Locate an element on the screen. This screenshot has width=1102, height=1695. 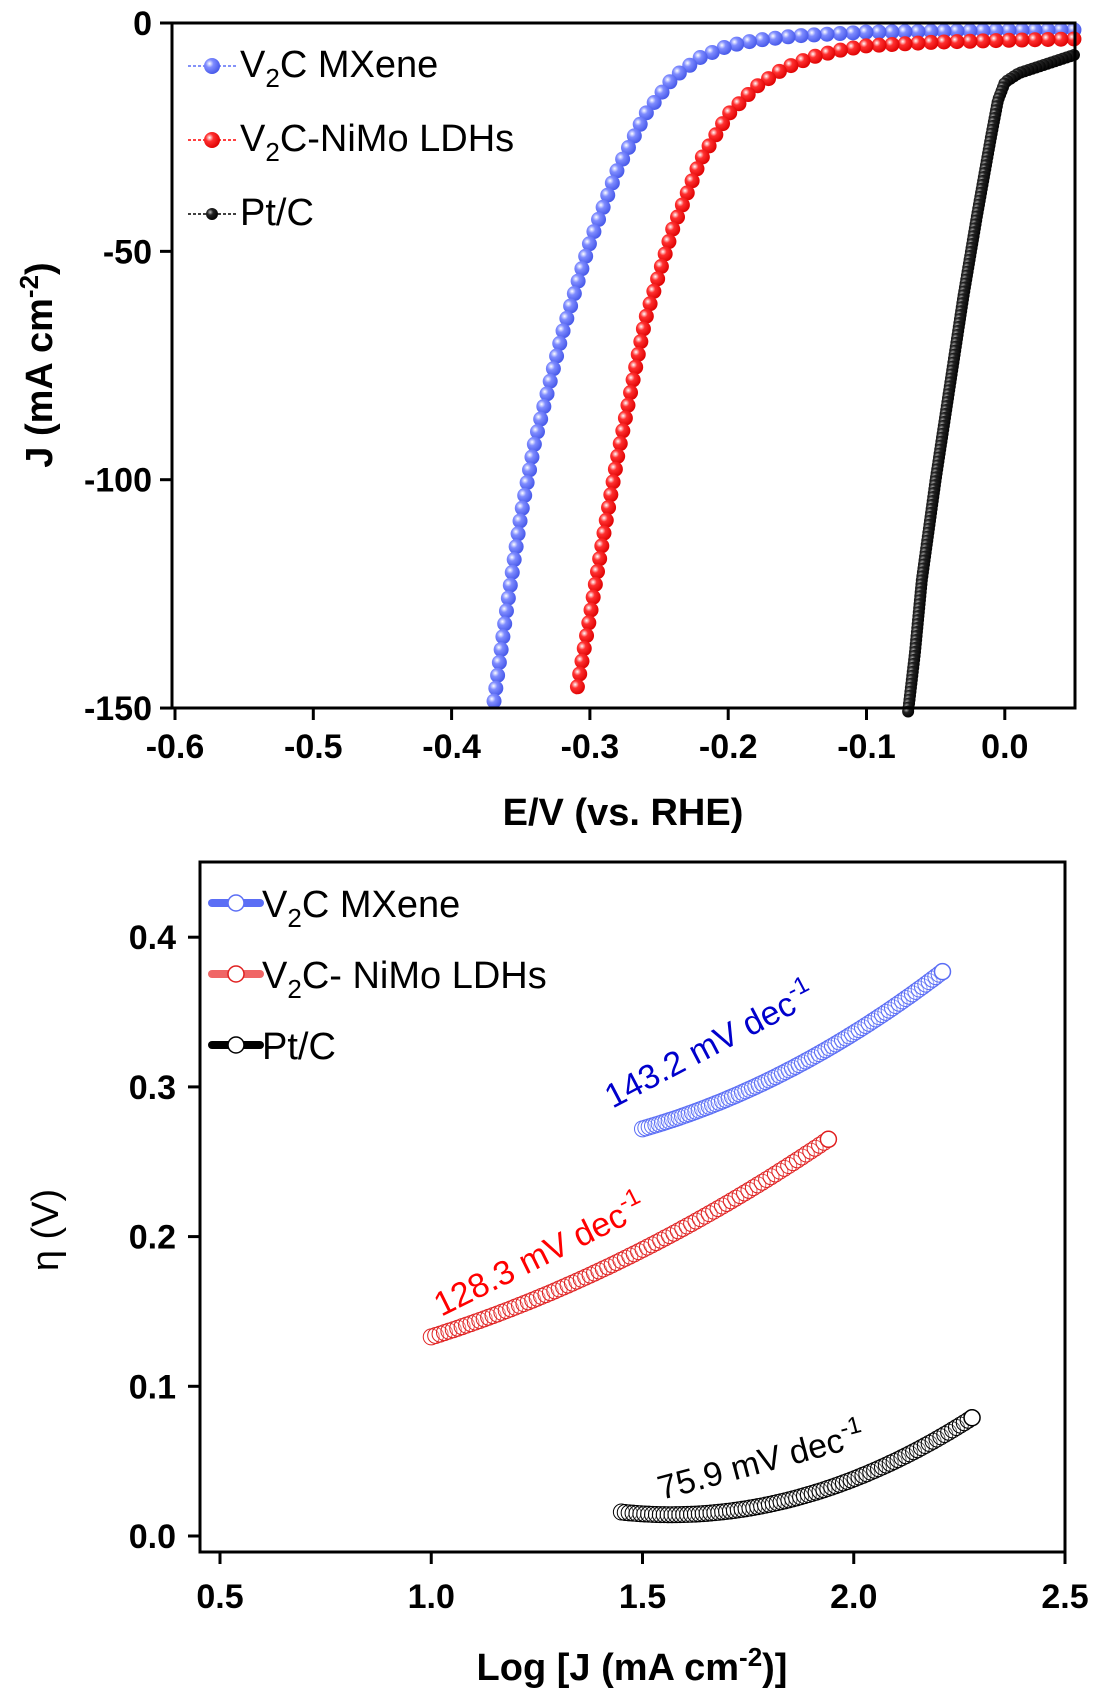
legend-item-v2c-mxene: V2C MXene is located at coordinates (313, 68).